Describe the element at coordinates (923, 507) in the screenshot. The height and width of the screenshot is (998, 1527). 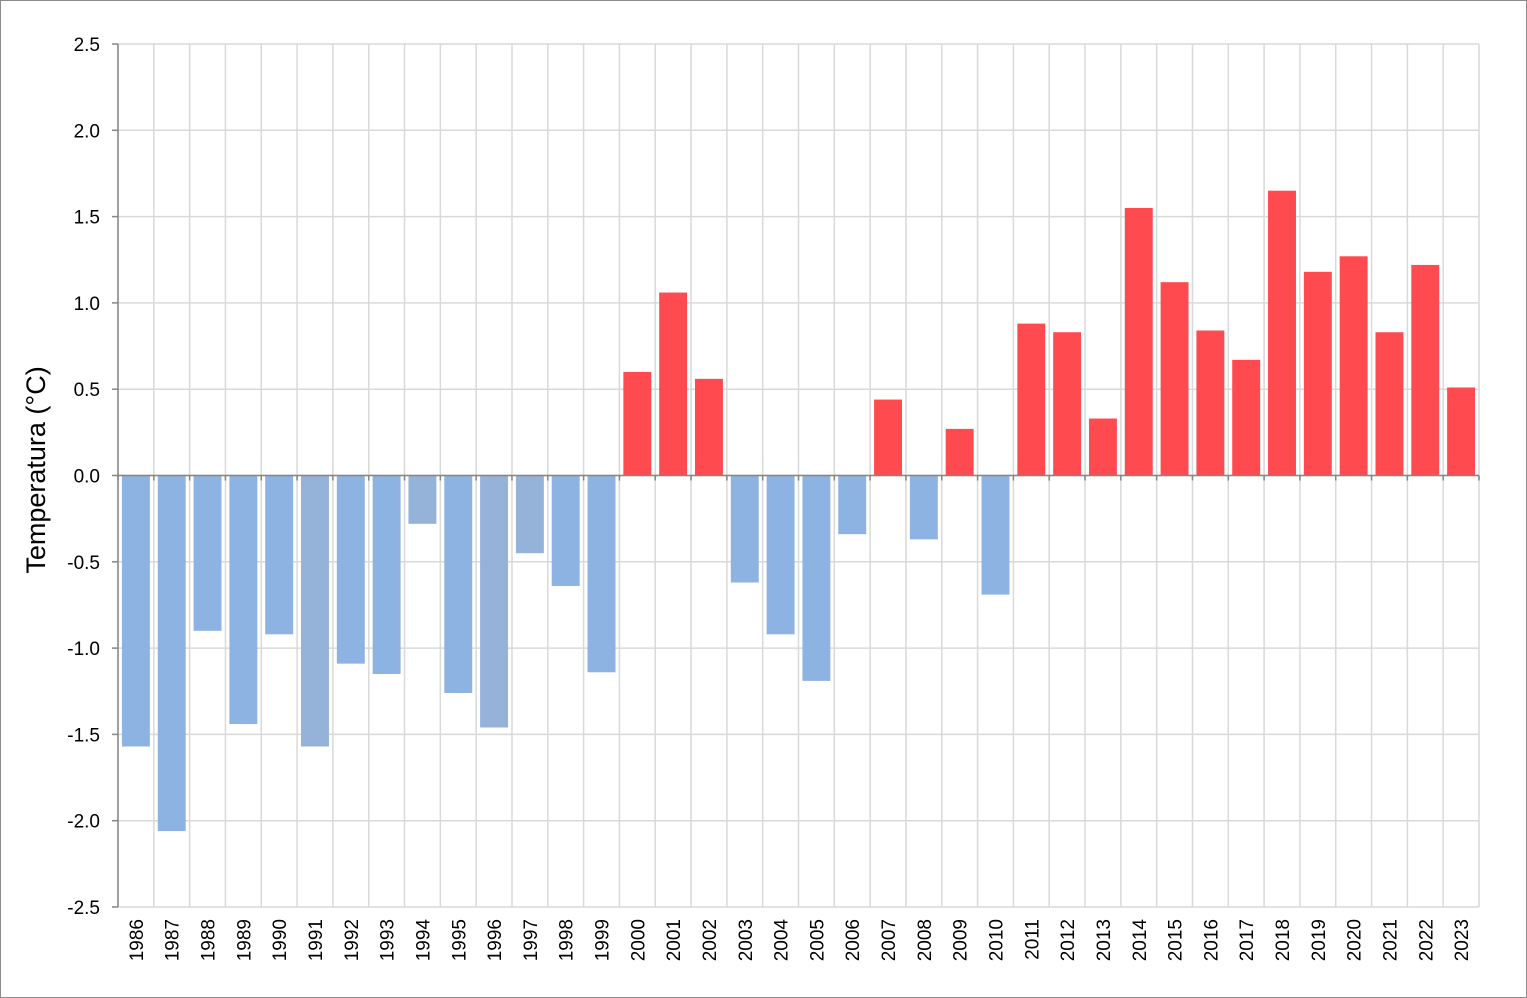
I see `bar-2008` at that location.